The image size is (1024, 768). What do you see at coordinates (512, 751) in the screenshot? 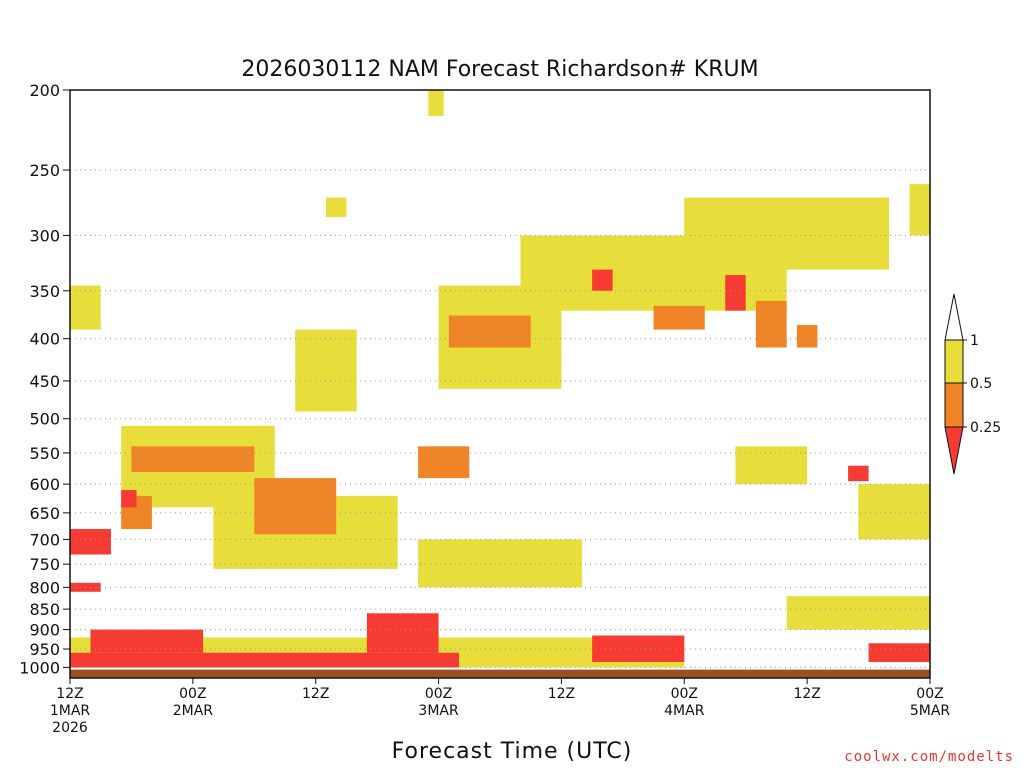
I see `x-axis-label: Forecast Time (UTC)` at bounding box center [512, 751].